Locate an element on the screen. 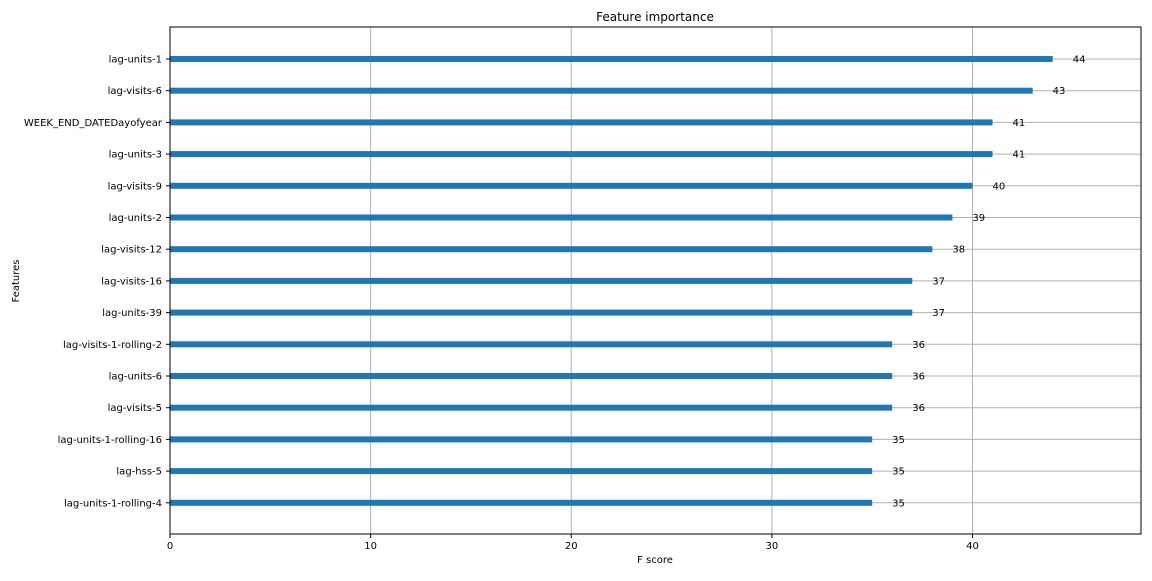  y-tick-label: lag-units-1-rolling-4 is located at coordinates (113, 503).